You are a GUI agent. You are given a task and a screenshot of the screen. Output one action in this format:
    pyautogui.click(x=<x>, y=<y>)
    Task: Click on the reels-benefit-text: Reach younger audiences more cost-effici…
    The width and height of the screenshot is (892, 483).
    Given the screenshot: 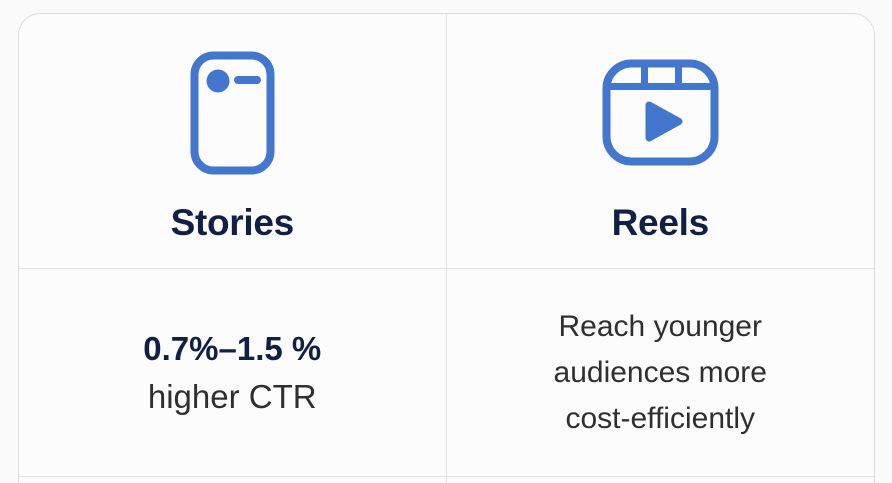 What is the action you would take?
    pyautogui.click(x=660, y=373)
    